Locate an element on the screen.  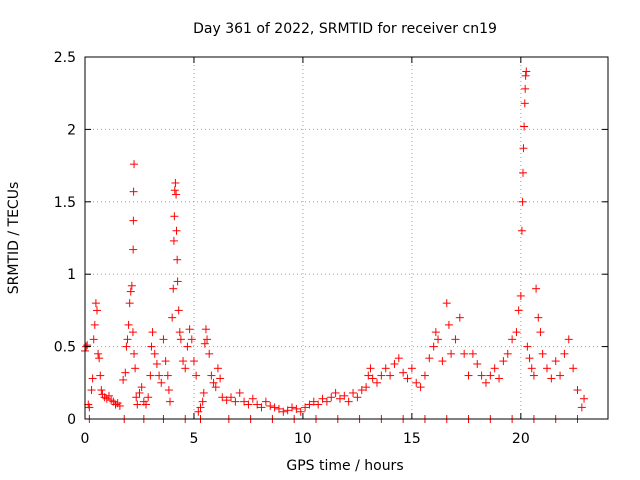
y-axis-label: SRMTID / TECUs is located at coordinates (14, 238).